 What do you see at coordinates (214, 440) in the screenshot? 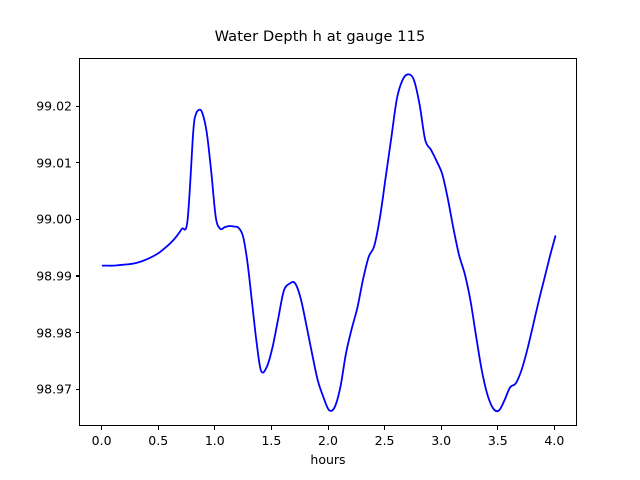
I see `x-tick-label: 1.0` at bounding box center [214, 440].